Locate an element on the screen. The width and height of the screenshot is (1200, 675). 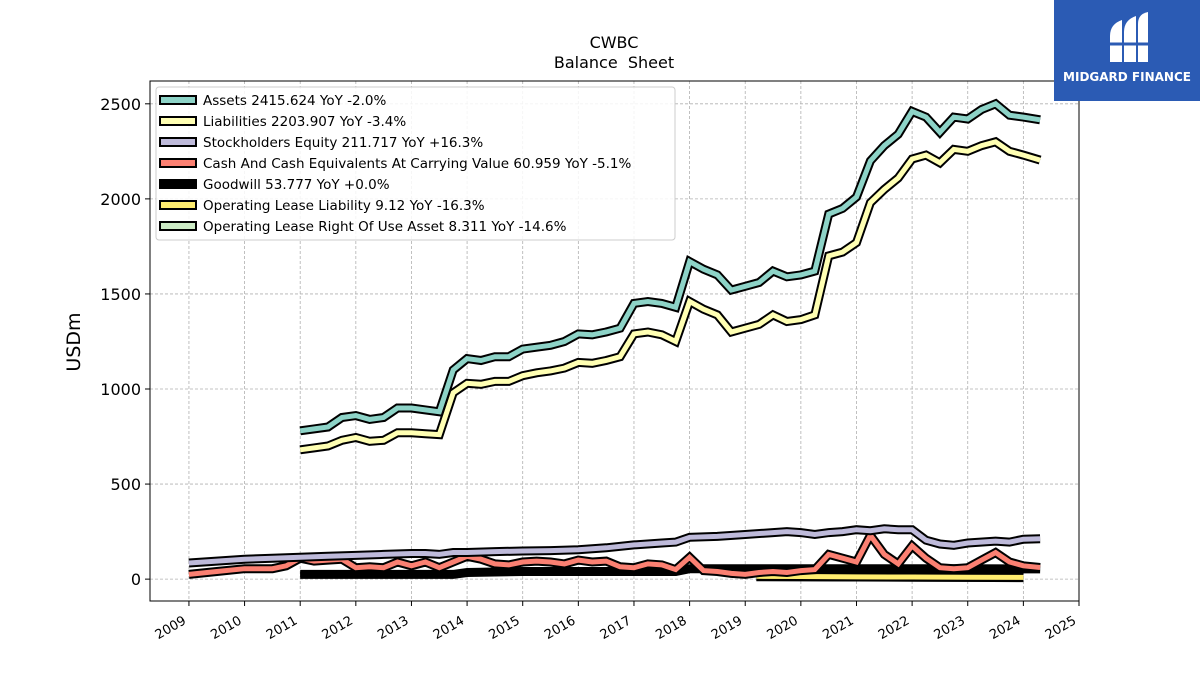
x-tick-label: 2014 is located at coordinates (449, 628).